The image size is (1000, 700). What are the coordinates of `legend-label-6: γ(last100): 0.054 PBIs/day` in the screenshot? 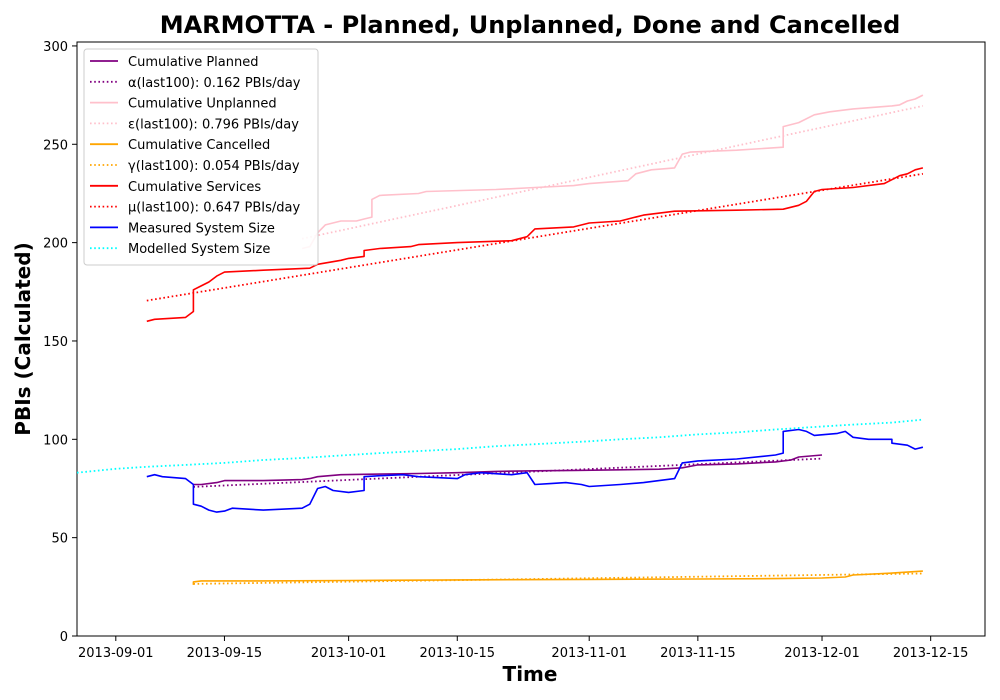 It's located at (214, 166).